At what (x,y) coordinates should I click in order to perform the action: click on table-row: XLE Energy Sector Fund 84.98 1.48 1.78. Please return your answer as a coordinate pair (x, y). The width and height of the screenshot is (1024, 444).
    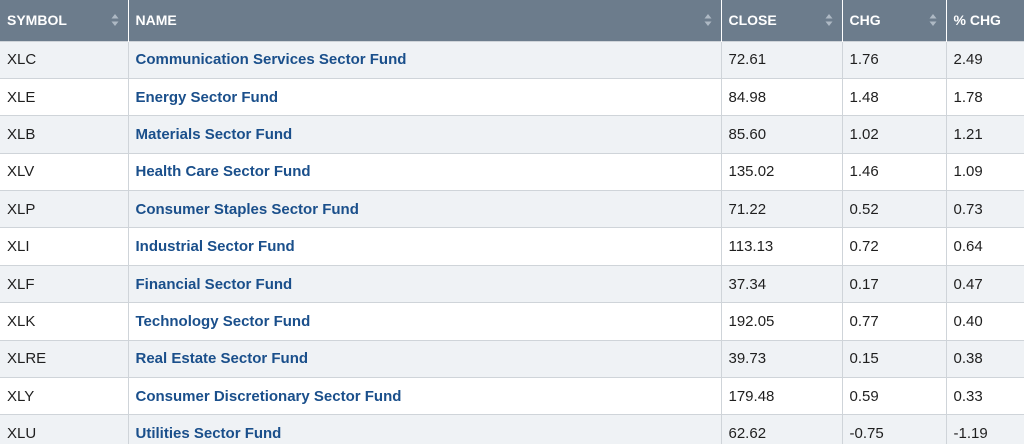
    Looking at the image, I should click on (512, 96).